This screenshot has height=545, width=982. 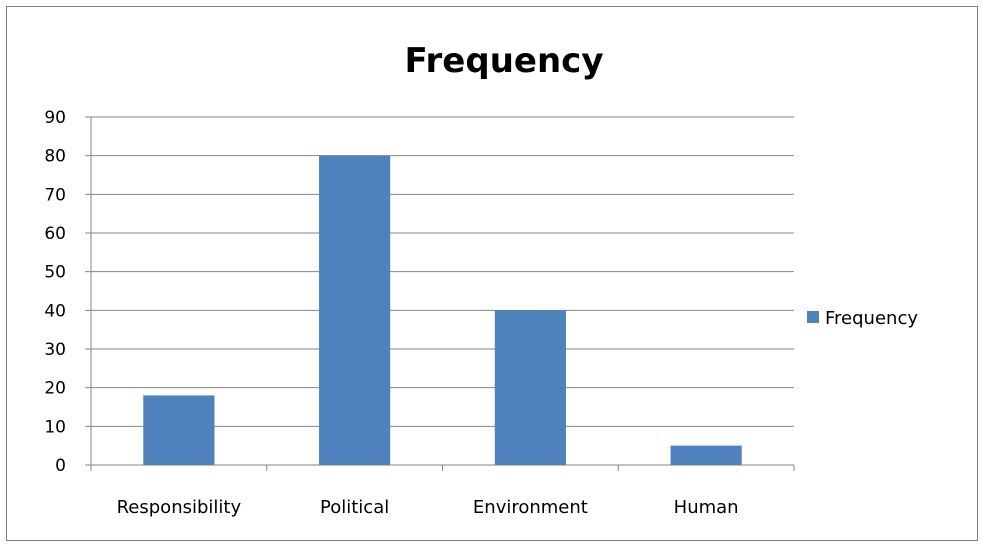 What do you see at coordinates (530, 507) in the screenshot?
I see `x-tick-label-environment: Environment` at bounding box center [530, 507].